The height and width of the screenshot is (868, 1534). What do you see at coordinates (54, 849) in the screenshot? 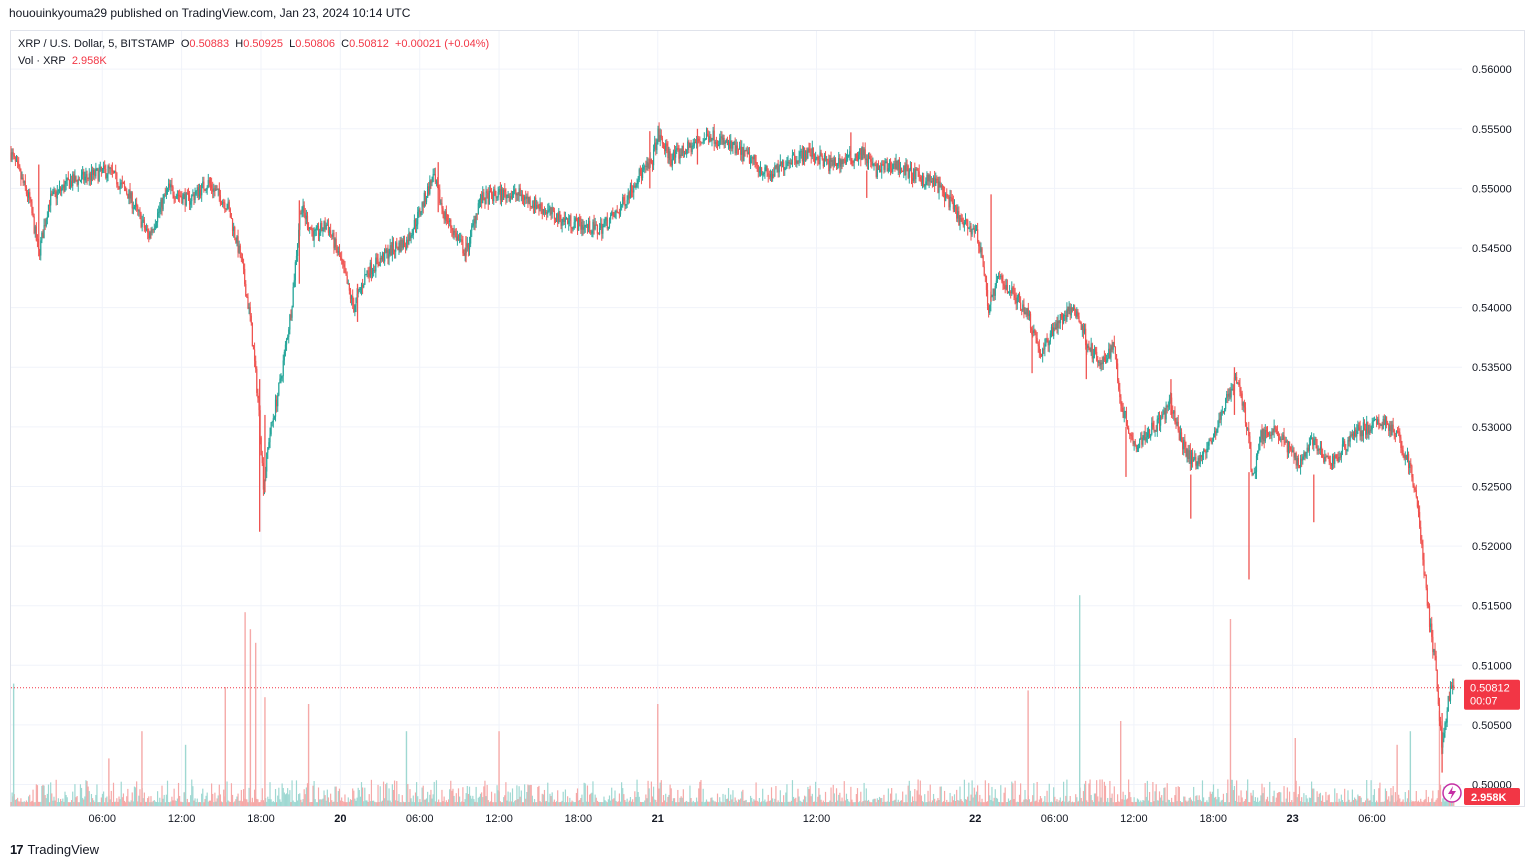
I see `footer-brand: 17 TradingView` at bounding box center [54, 849].